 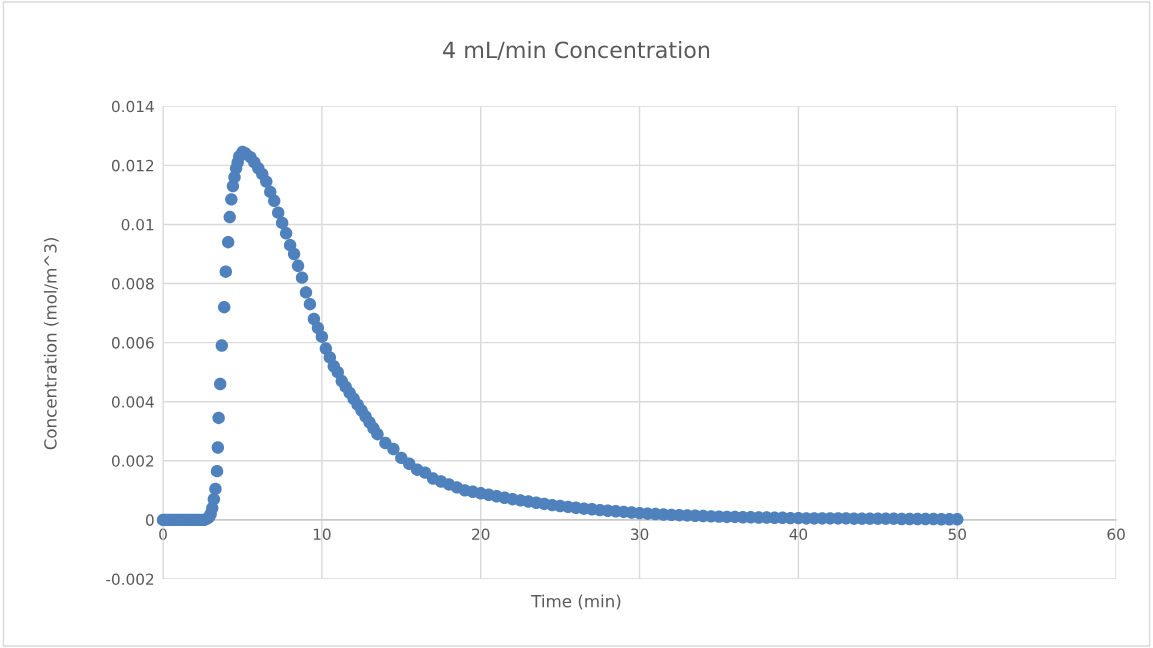 I want to click on x-tick-label: 0, so click(x=163, y=534).